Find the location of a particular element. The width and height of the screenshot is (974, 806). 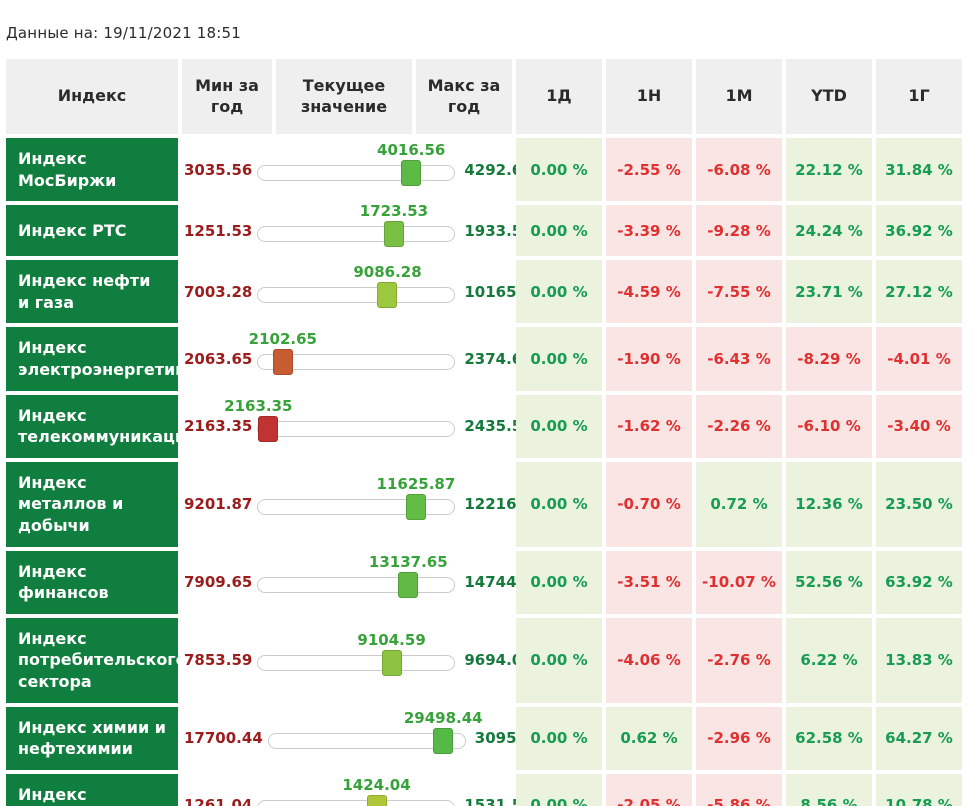

index-name: Индекс МосБиржи is located at coordinates (92, 170).